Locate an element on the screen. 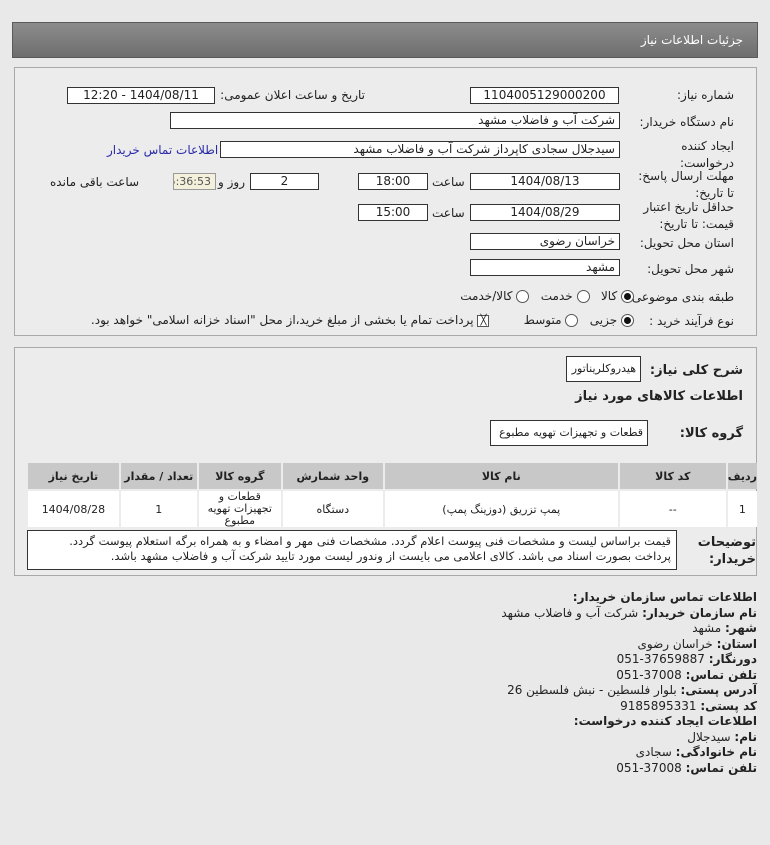 The image size is (770, 845). deadline-label: مهلت ارسال پاسخ: تا تاریخ: is located at coordinates (686, 184).